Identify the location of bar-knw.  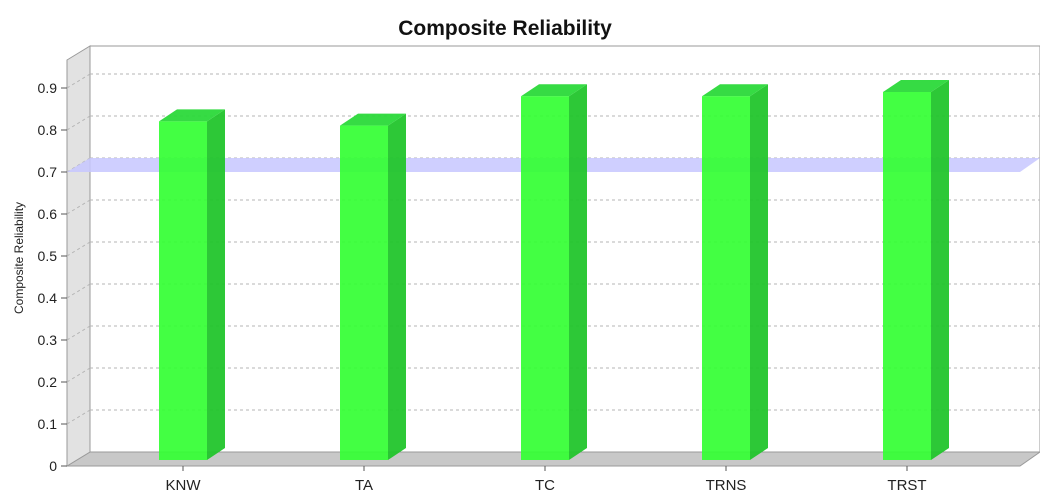
(192, 285).